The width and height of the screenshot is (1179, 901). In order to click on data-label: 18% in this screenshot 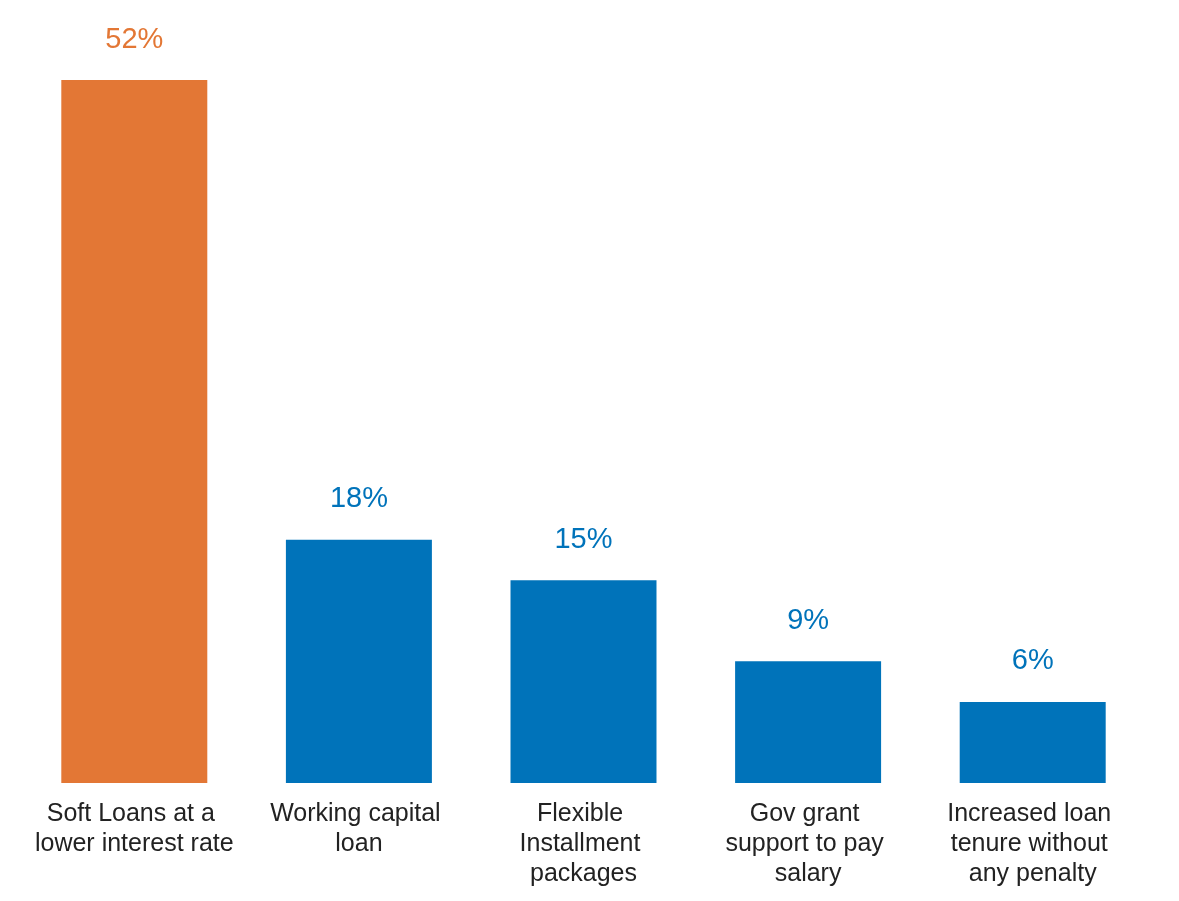, I will do `click(358, 497)`.